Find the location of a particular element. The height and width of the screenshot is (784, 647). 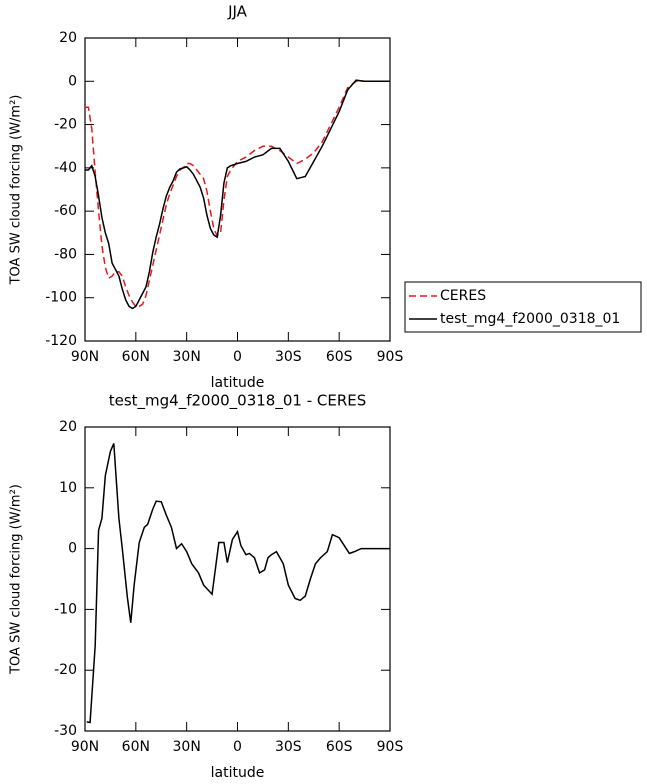

y-tick-label: -100 is located at coordinates (61, 298).